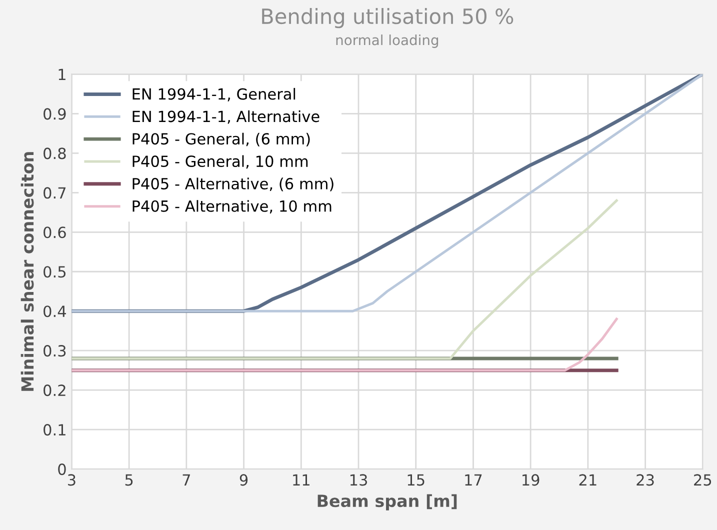 The width and height of the screenshot is (717, 530). Describe the element at coordinates (232, 207) in the screenshot. I see `legend-label: P405 - Alternative, 10 mm` at that location.